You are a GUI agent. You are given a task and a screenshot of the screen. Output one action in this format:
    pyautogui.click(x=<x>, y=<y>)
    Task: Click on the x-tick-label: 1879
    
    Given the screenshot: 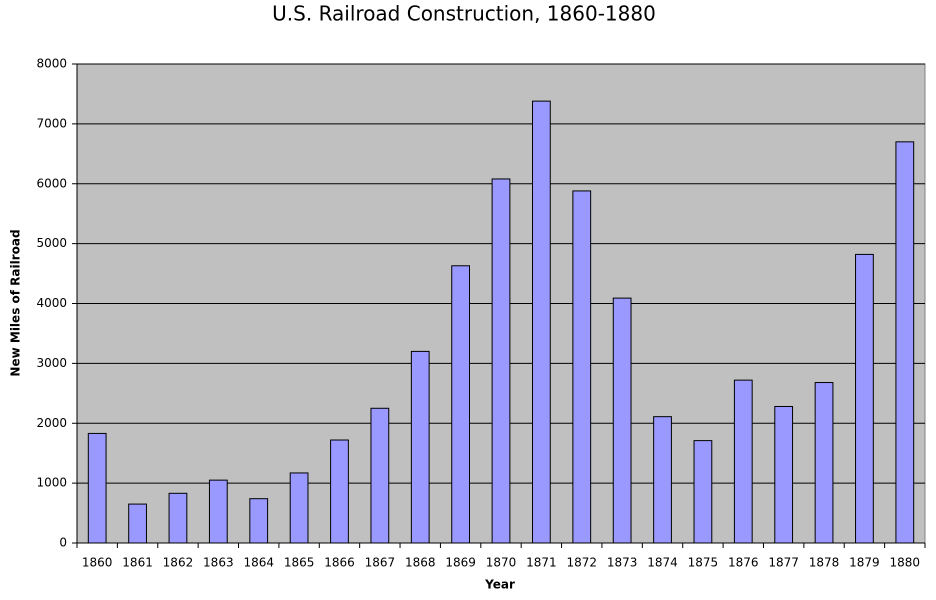 What is the action you would take?
    pyautogui.click(x=864, y=563)
    